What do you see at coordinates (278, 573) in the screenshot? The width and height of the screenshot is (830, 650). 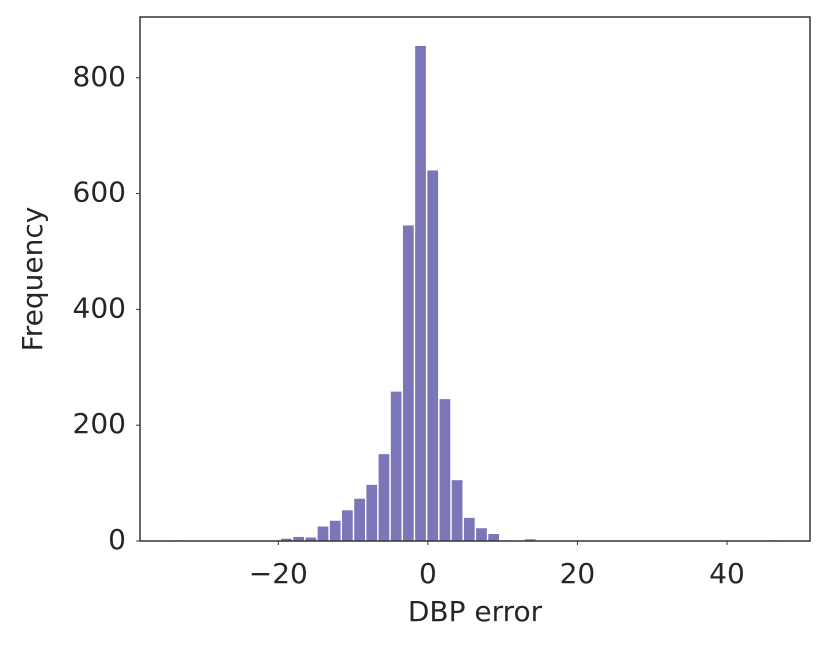 I see `x-tick-label: −20` at bounding box center [278, 573].